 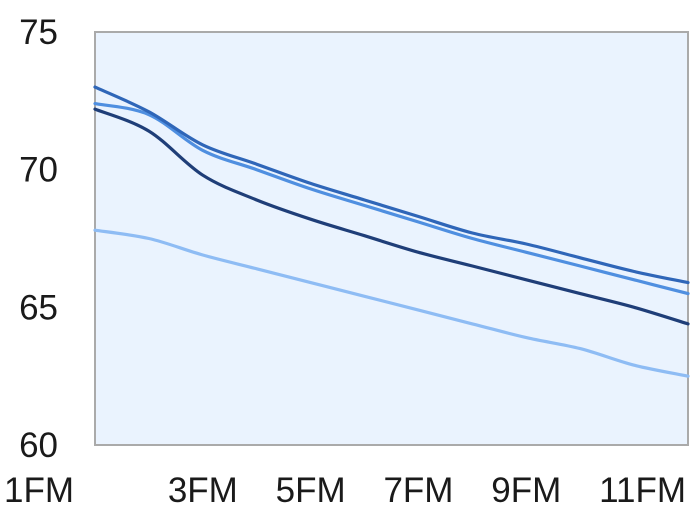 I want to click on y-tick-label: 65, so click(x=38, y=307).